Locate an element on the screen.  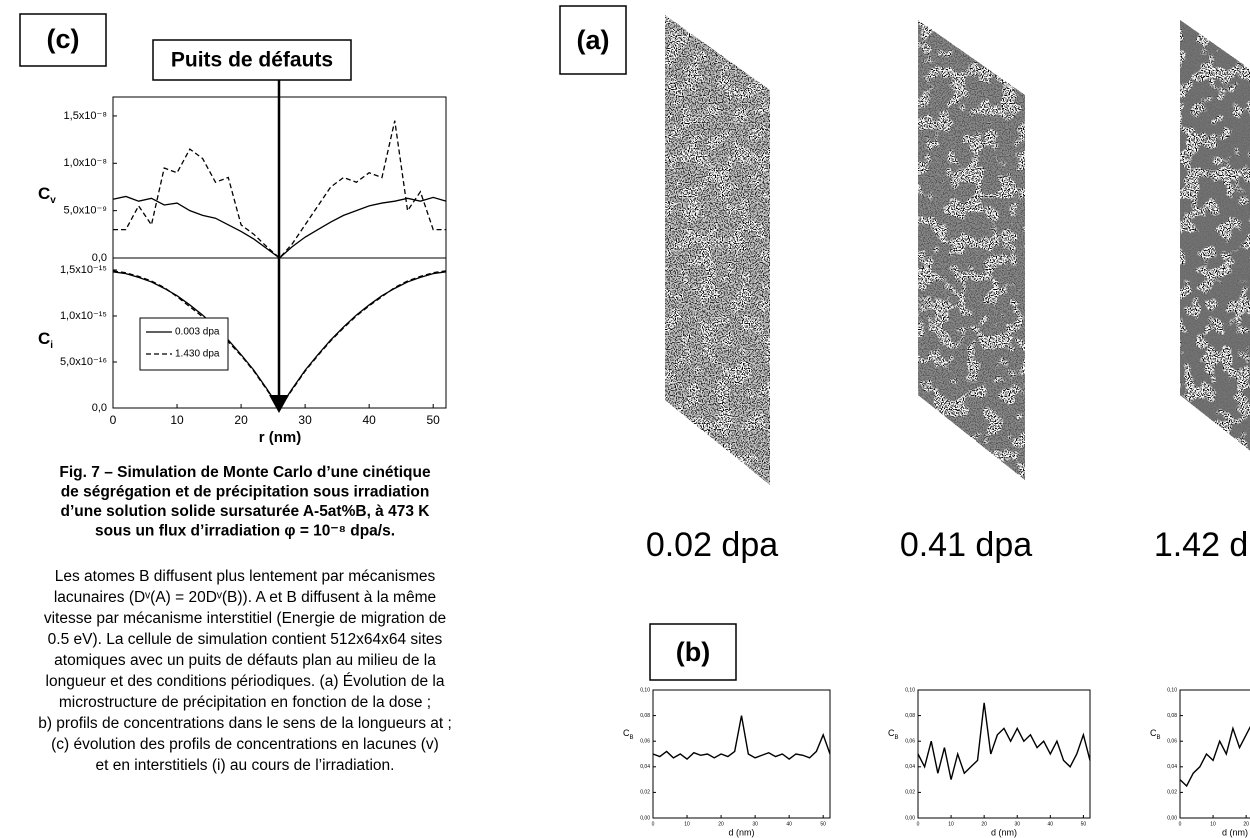
y-axis-label: Ci is located at coordinates (45, 339).